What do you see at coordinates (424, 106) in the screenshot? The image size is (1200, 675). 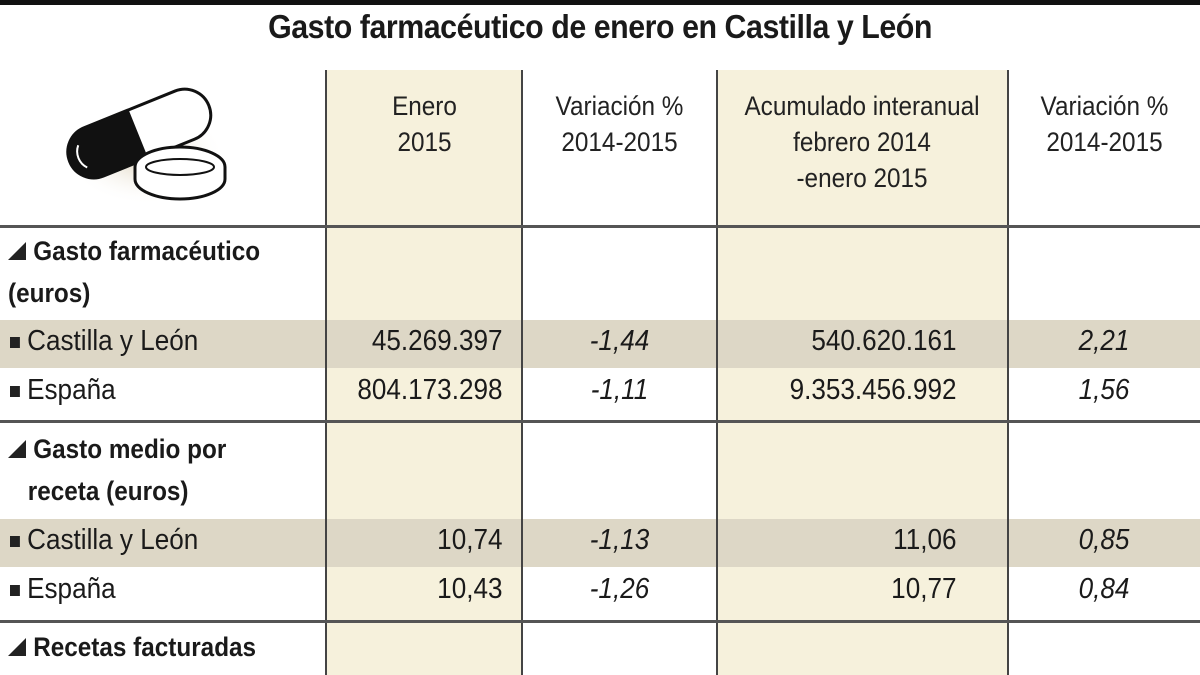 I see `header-line: Enero` at bounding box center [424, 106].